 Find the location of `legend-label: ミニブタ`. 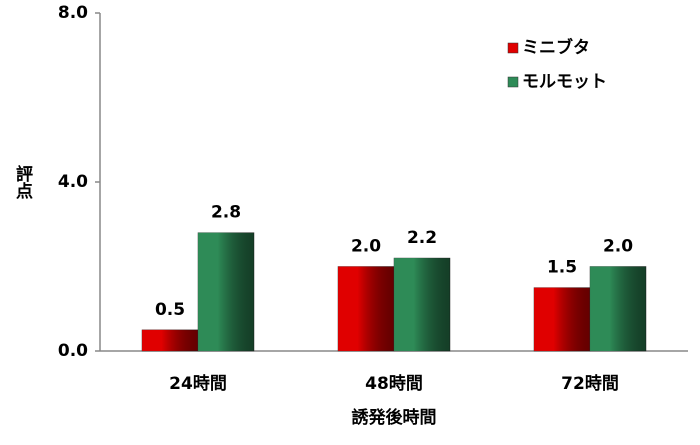

legend-label: ミニブタ is located at coordinates (556, 47).